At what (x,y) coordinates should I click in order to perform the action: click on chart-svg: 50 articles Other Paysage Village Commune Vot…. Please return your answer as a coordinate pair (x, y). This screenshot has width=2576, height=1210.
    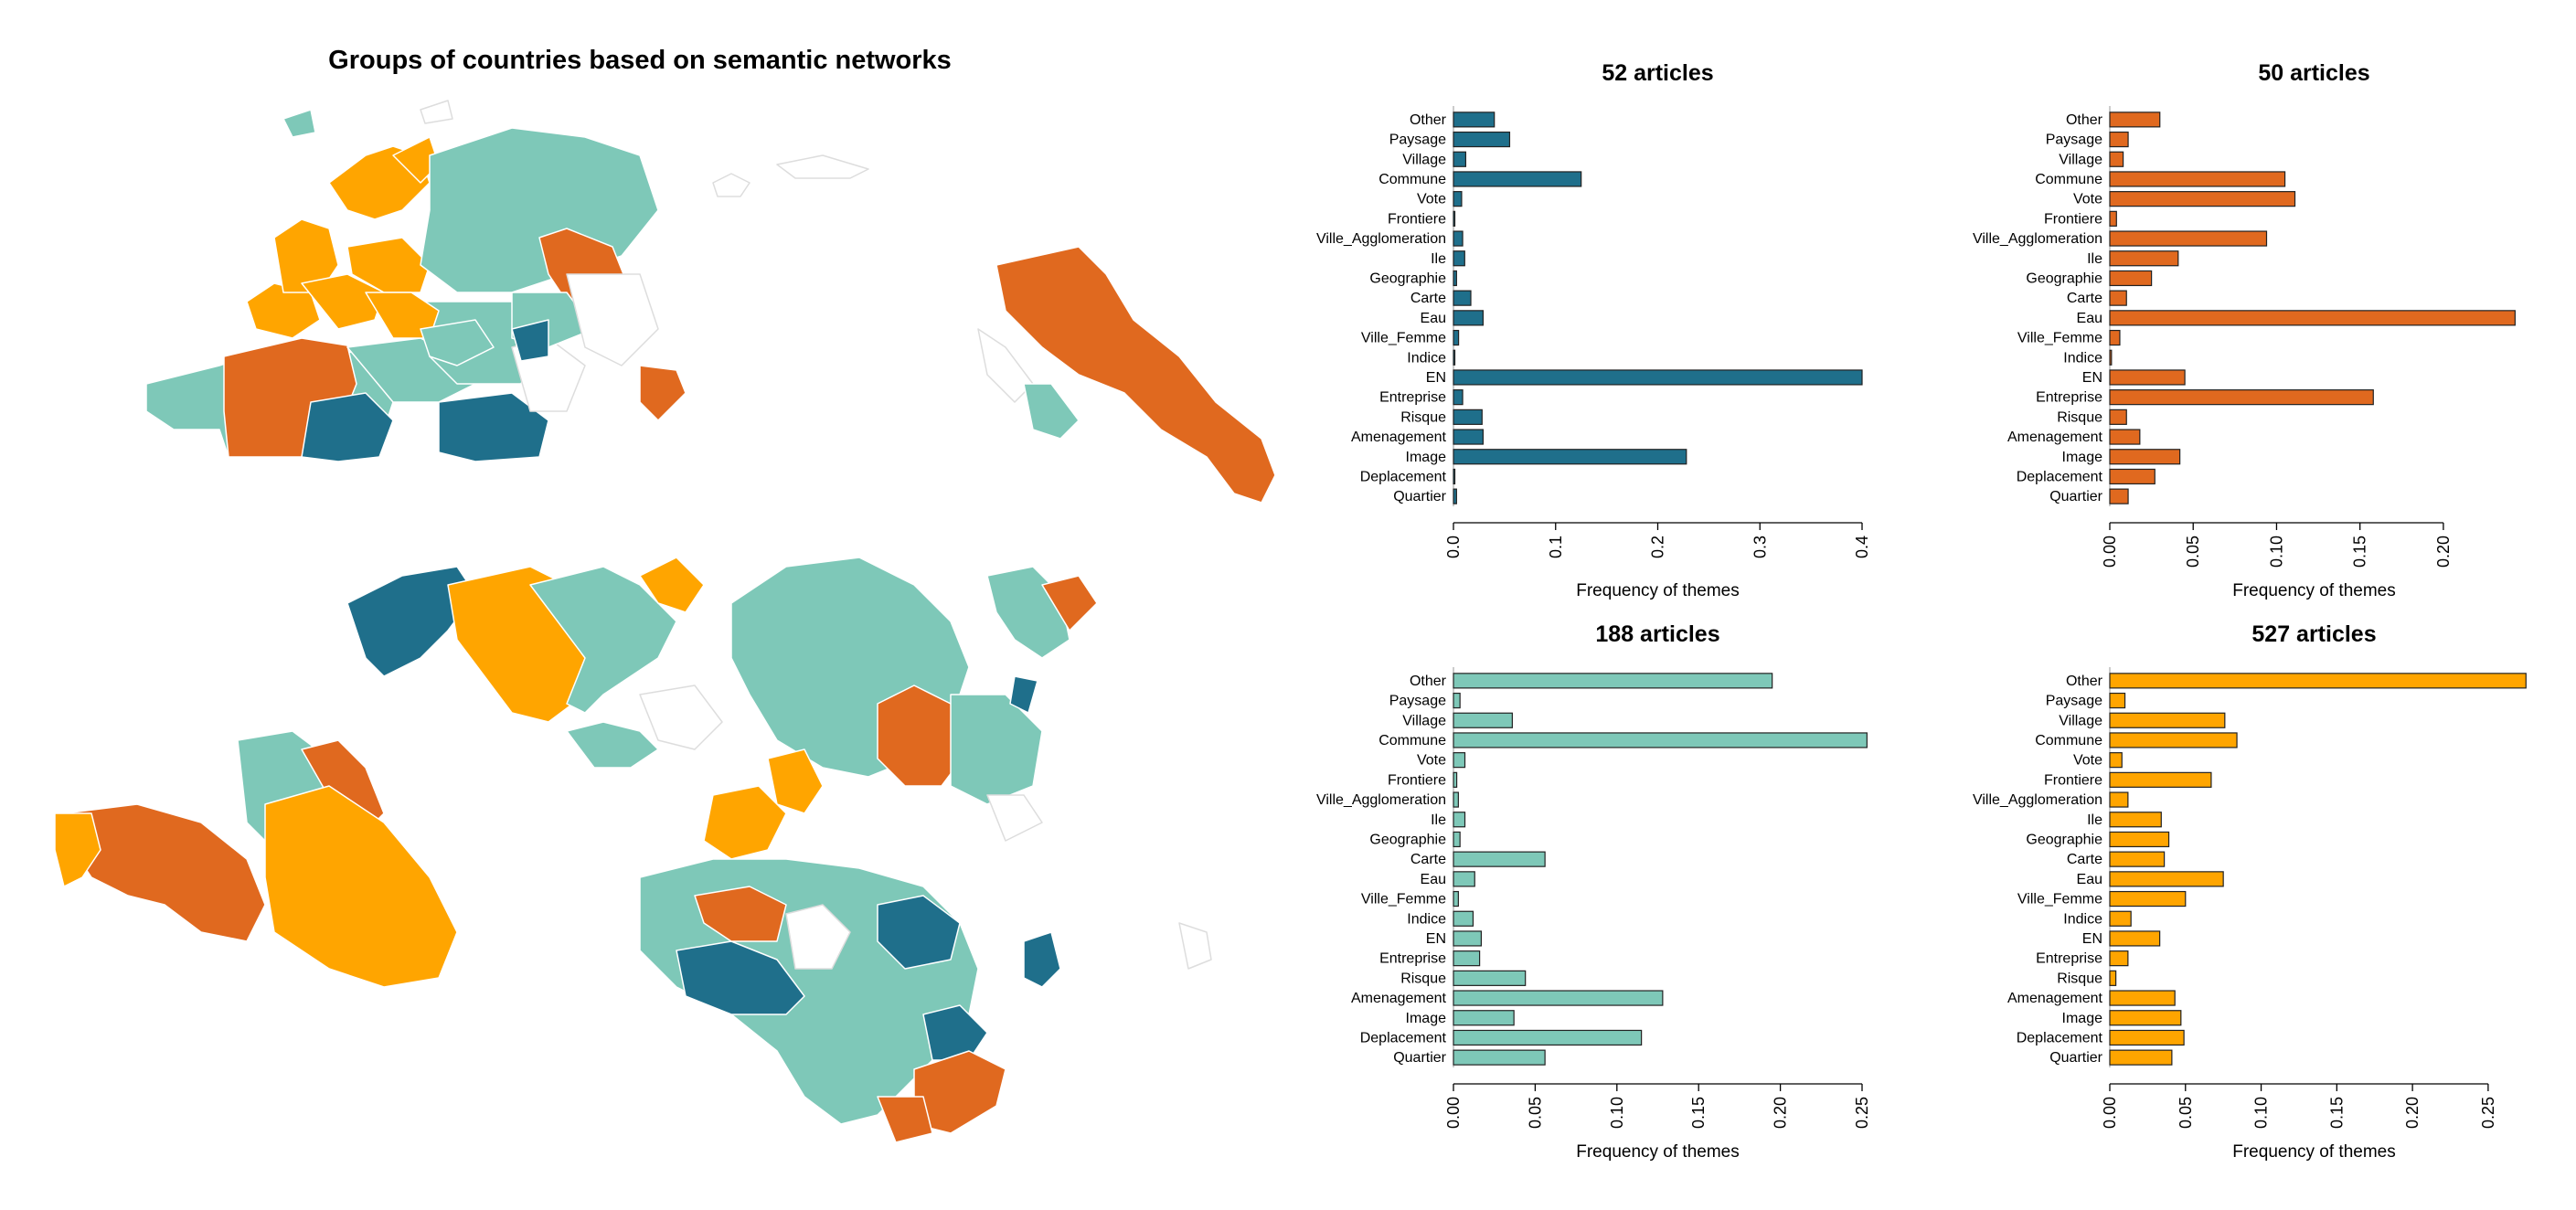
    Looking at the image, I should click on (2244, 330).